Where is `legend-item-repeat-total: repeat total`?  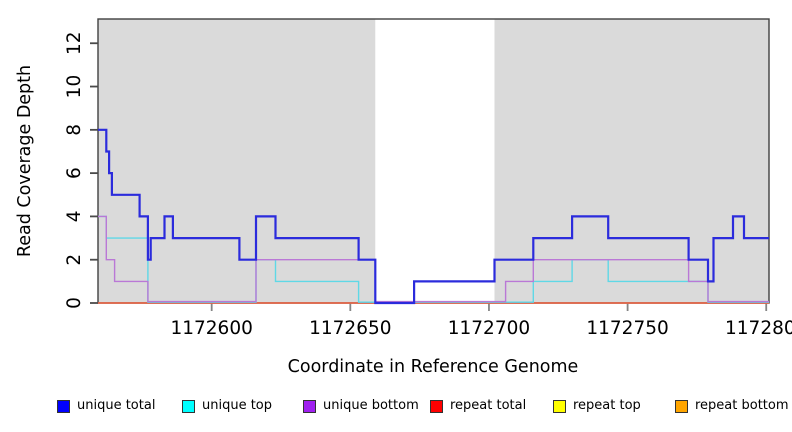 legend-item-repeat-total: repeat total is located at coordinates (478, 406).